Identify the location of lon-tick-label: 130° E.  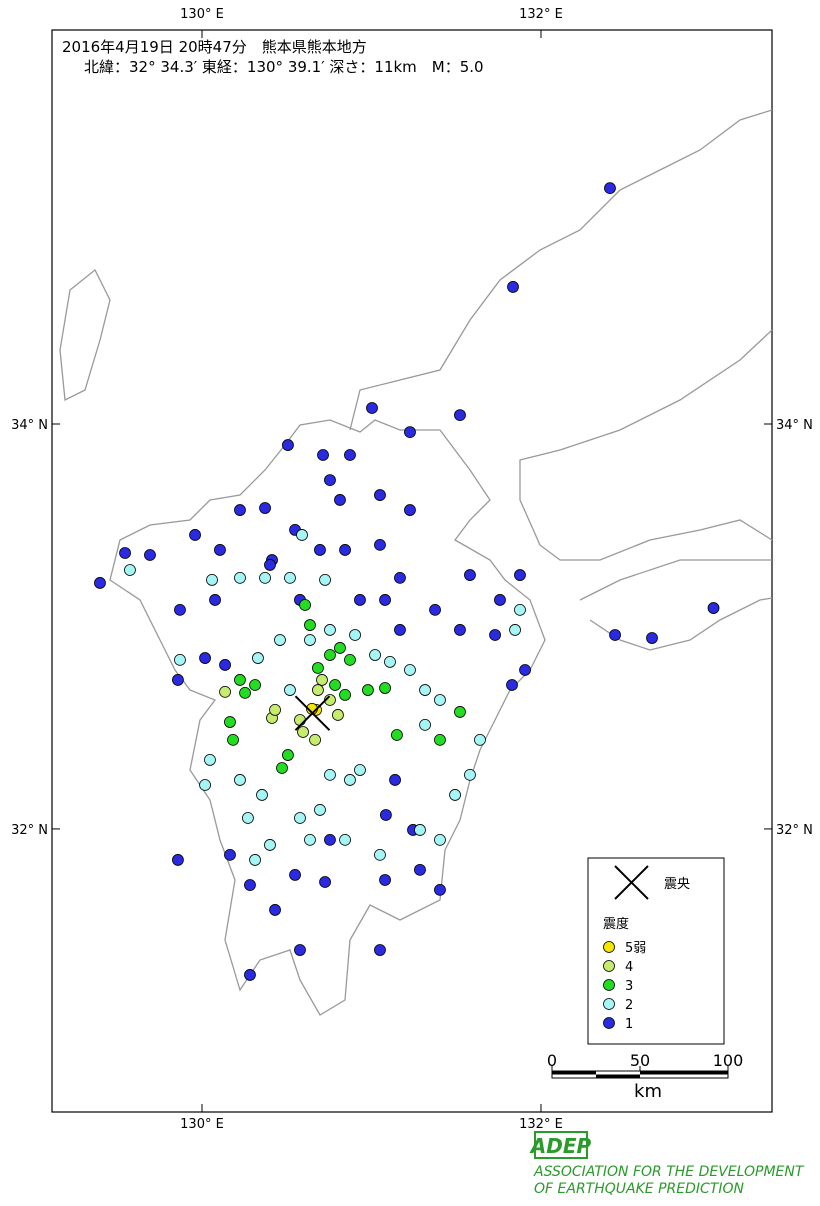
(202, 1124).